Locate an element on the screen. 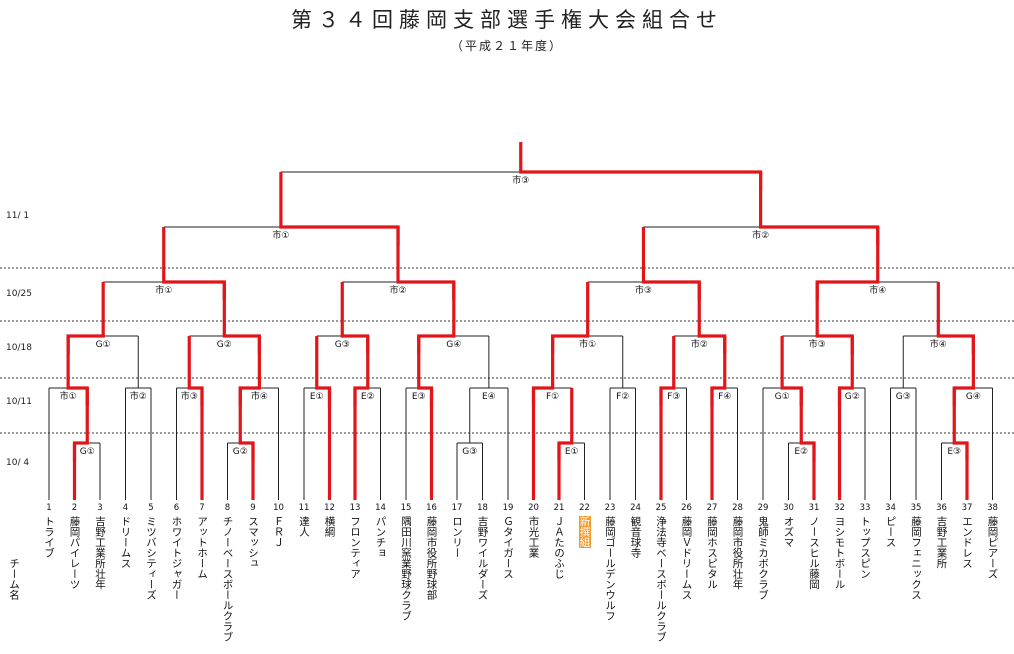  team-column-label: チーム名 is located at coordinates (14, 579).